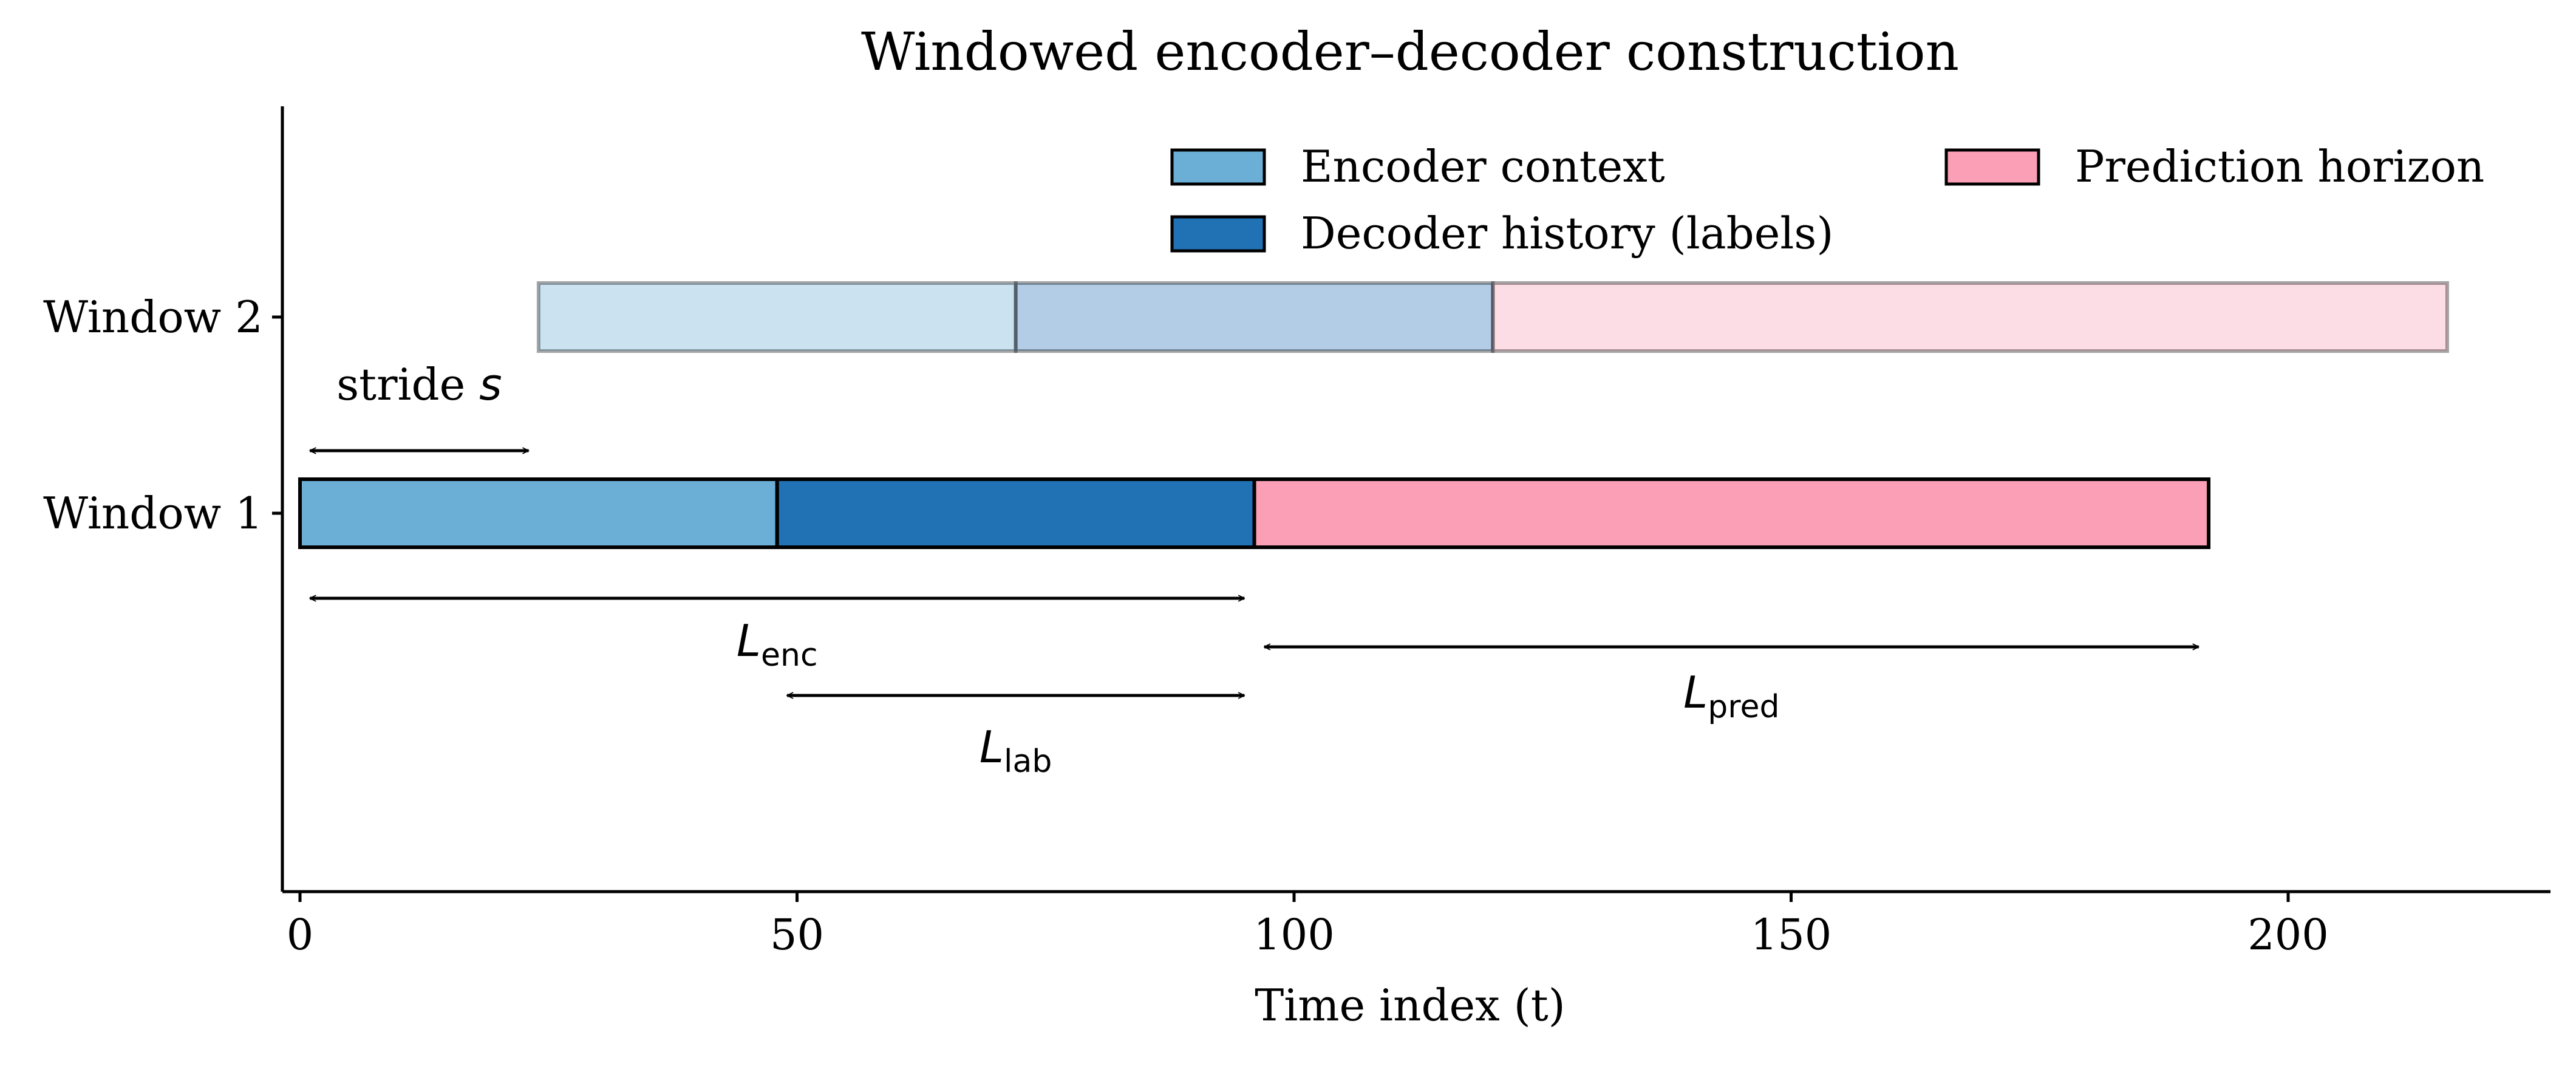 The image size is (2576, 1069). I want to click on chart-title: Windowed encoder–decoder construction, so click(1410, 52).